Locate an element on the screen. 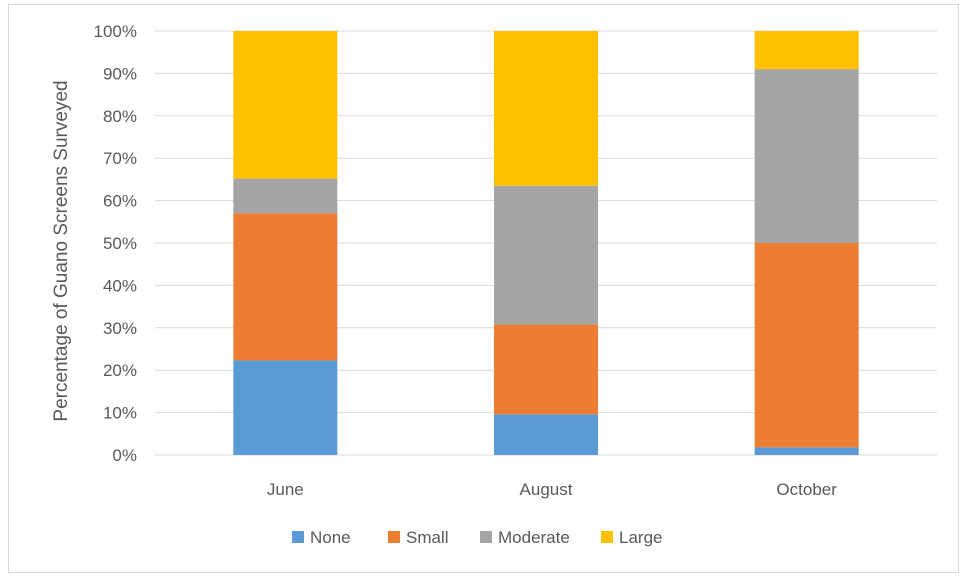 This screenshot has width=967, height=577. y-tick-label: 0% is located at coordinates (124, 455).